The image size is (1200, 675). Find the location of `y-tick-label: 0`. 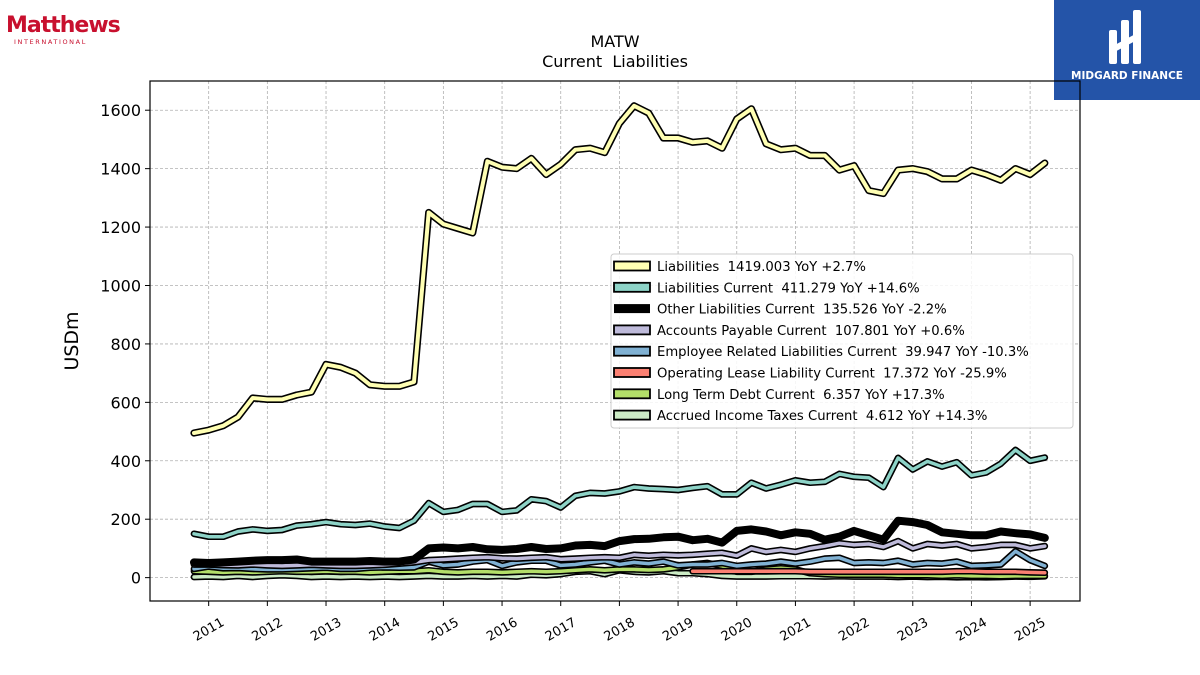

y-tick-label: 0 is located at coordinates (136, 578).